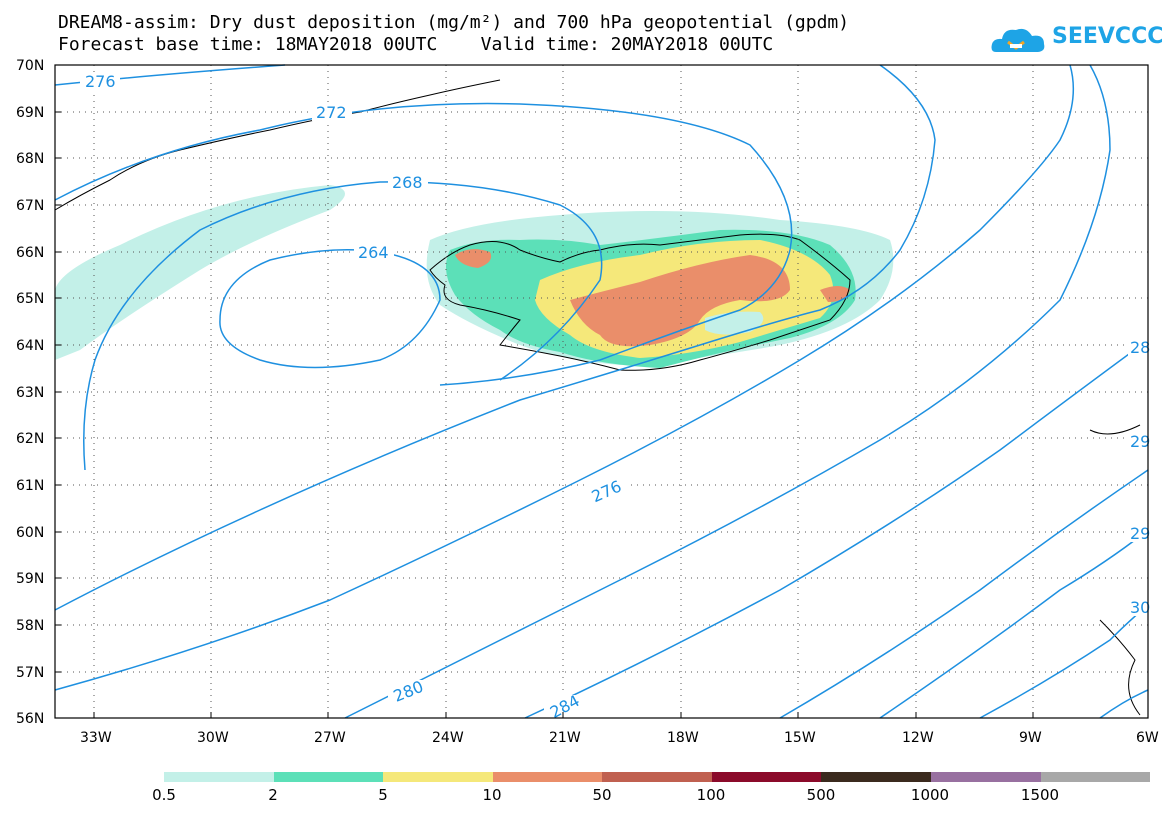 The image size is (1175, 815). Describe the element at coordinates (1030, 738) in the screenshot. I see `lon-label: 9W` at that location.